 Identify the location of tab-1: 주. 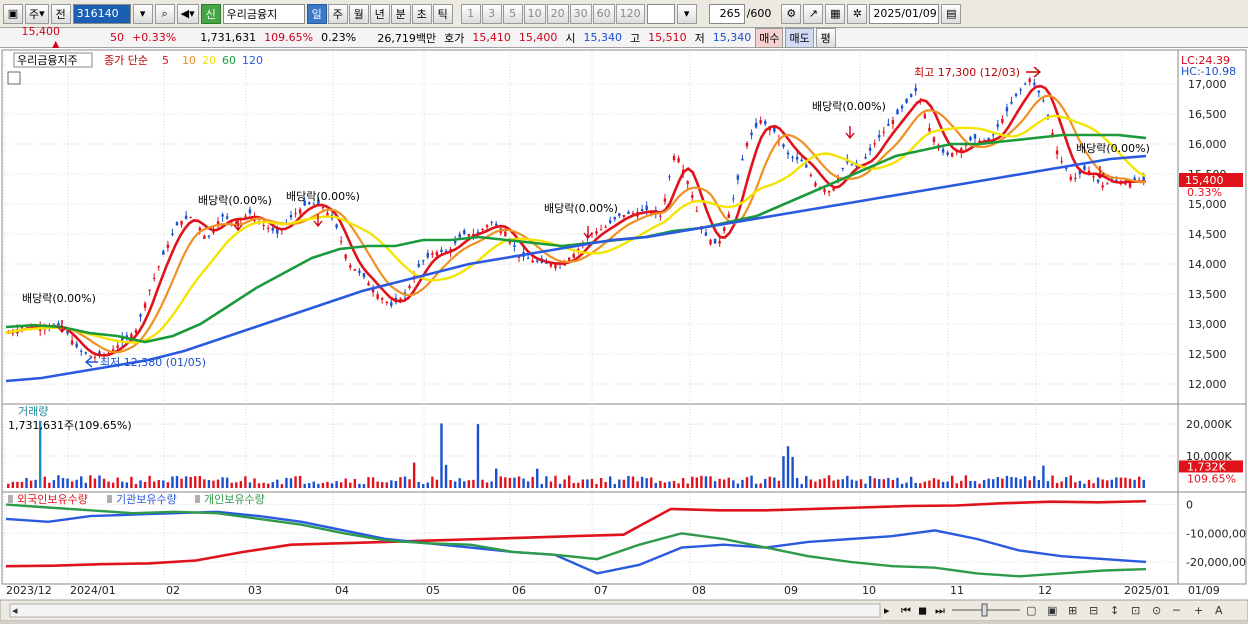
(337, 13).